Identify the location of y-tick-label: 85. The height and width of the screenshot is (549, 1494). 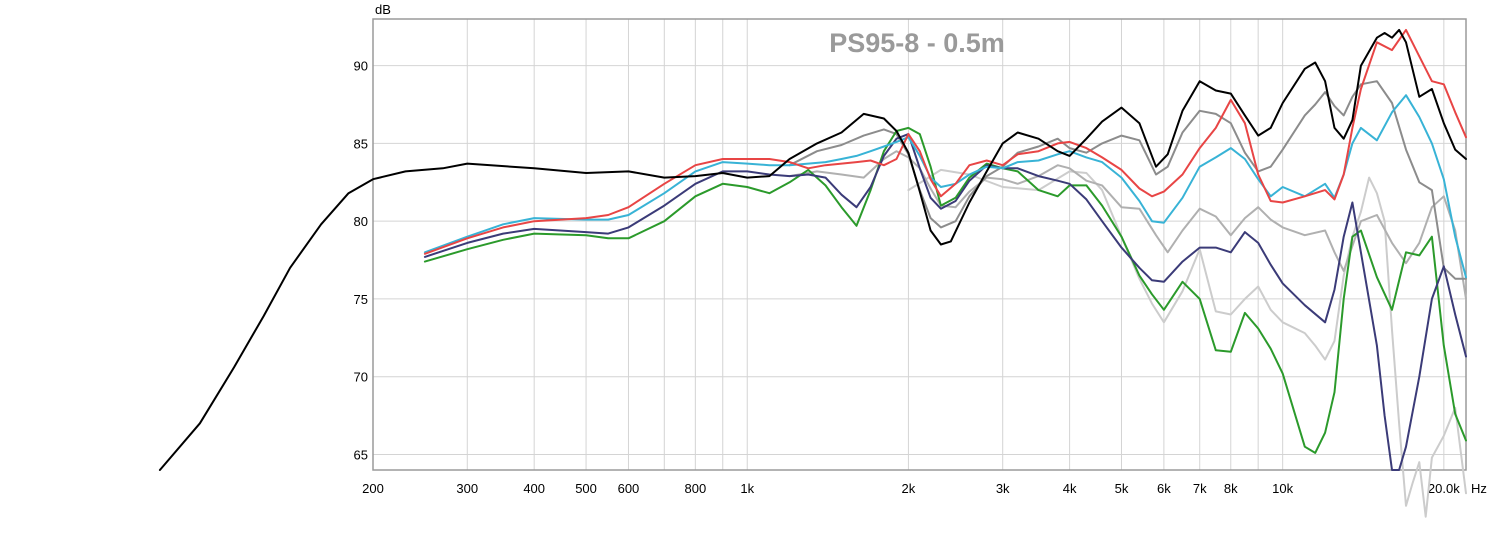
(361, 143).